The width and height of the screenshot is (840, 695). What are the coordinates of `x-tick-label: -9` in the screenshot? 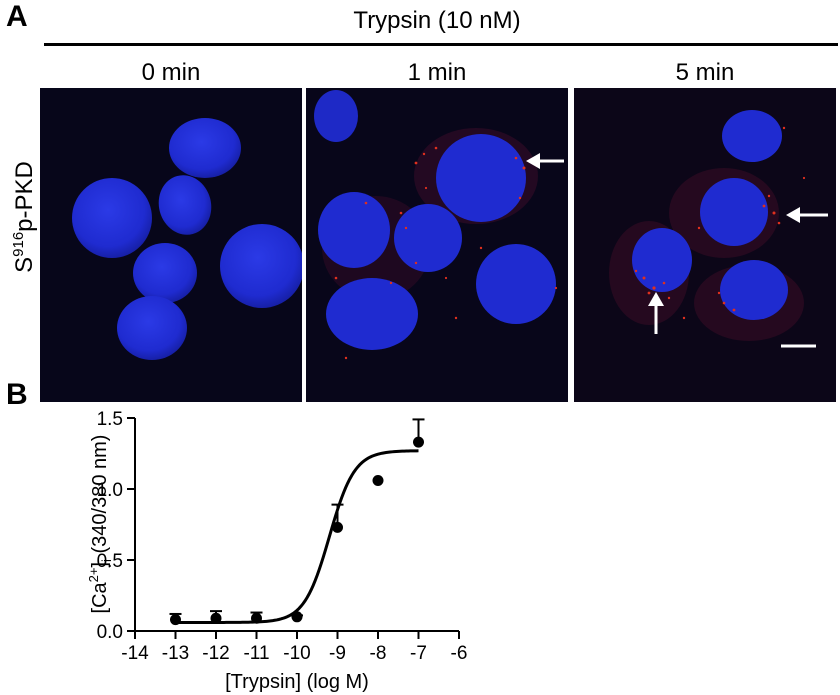 It's located at (337, 653).